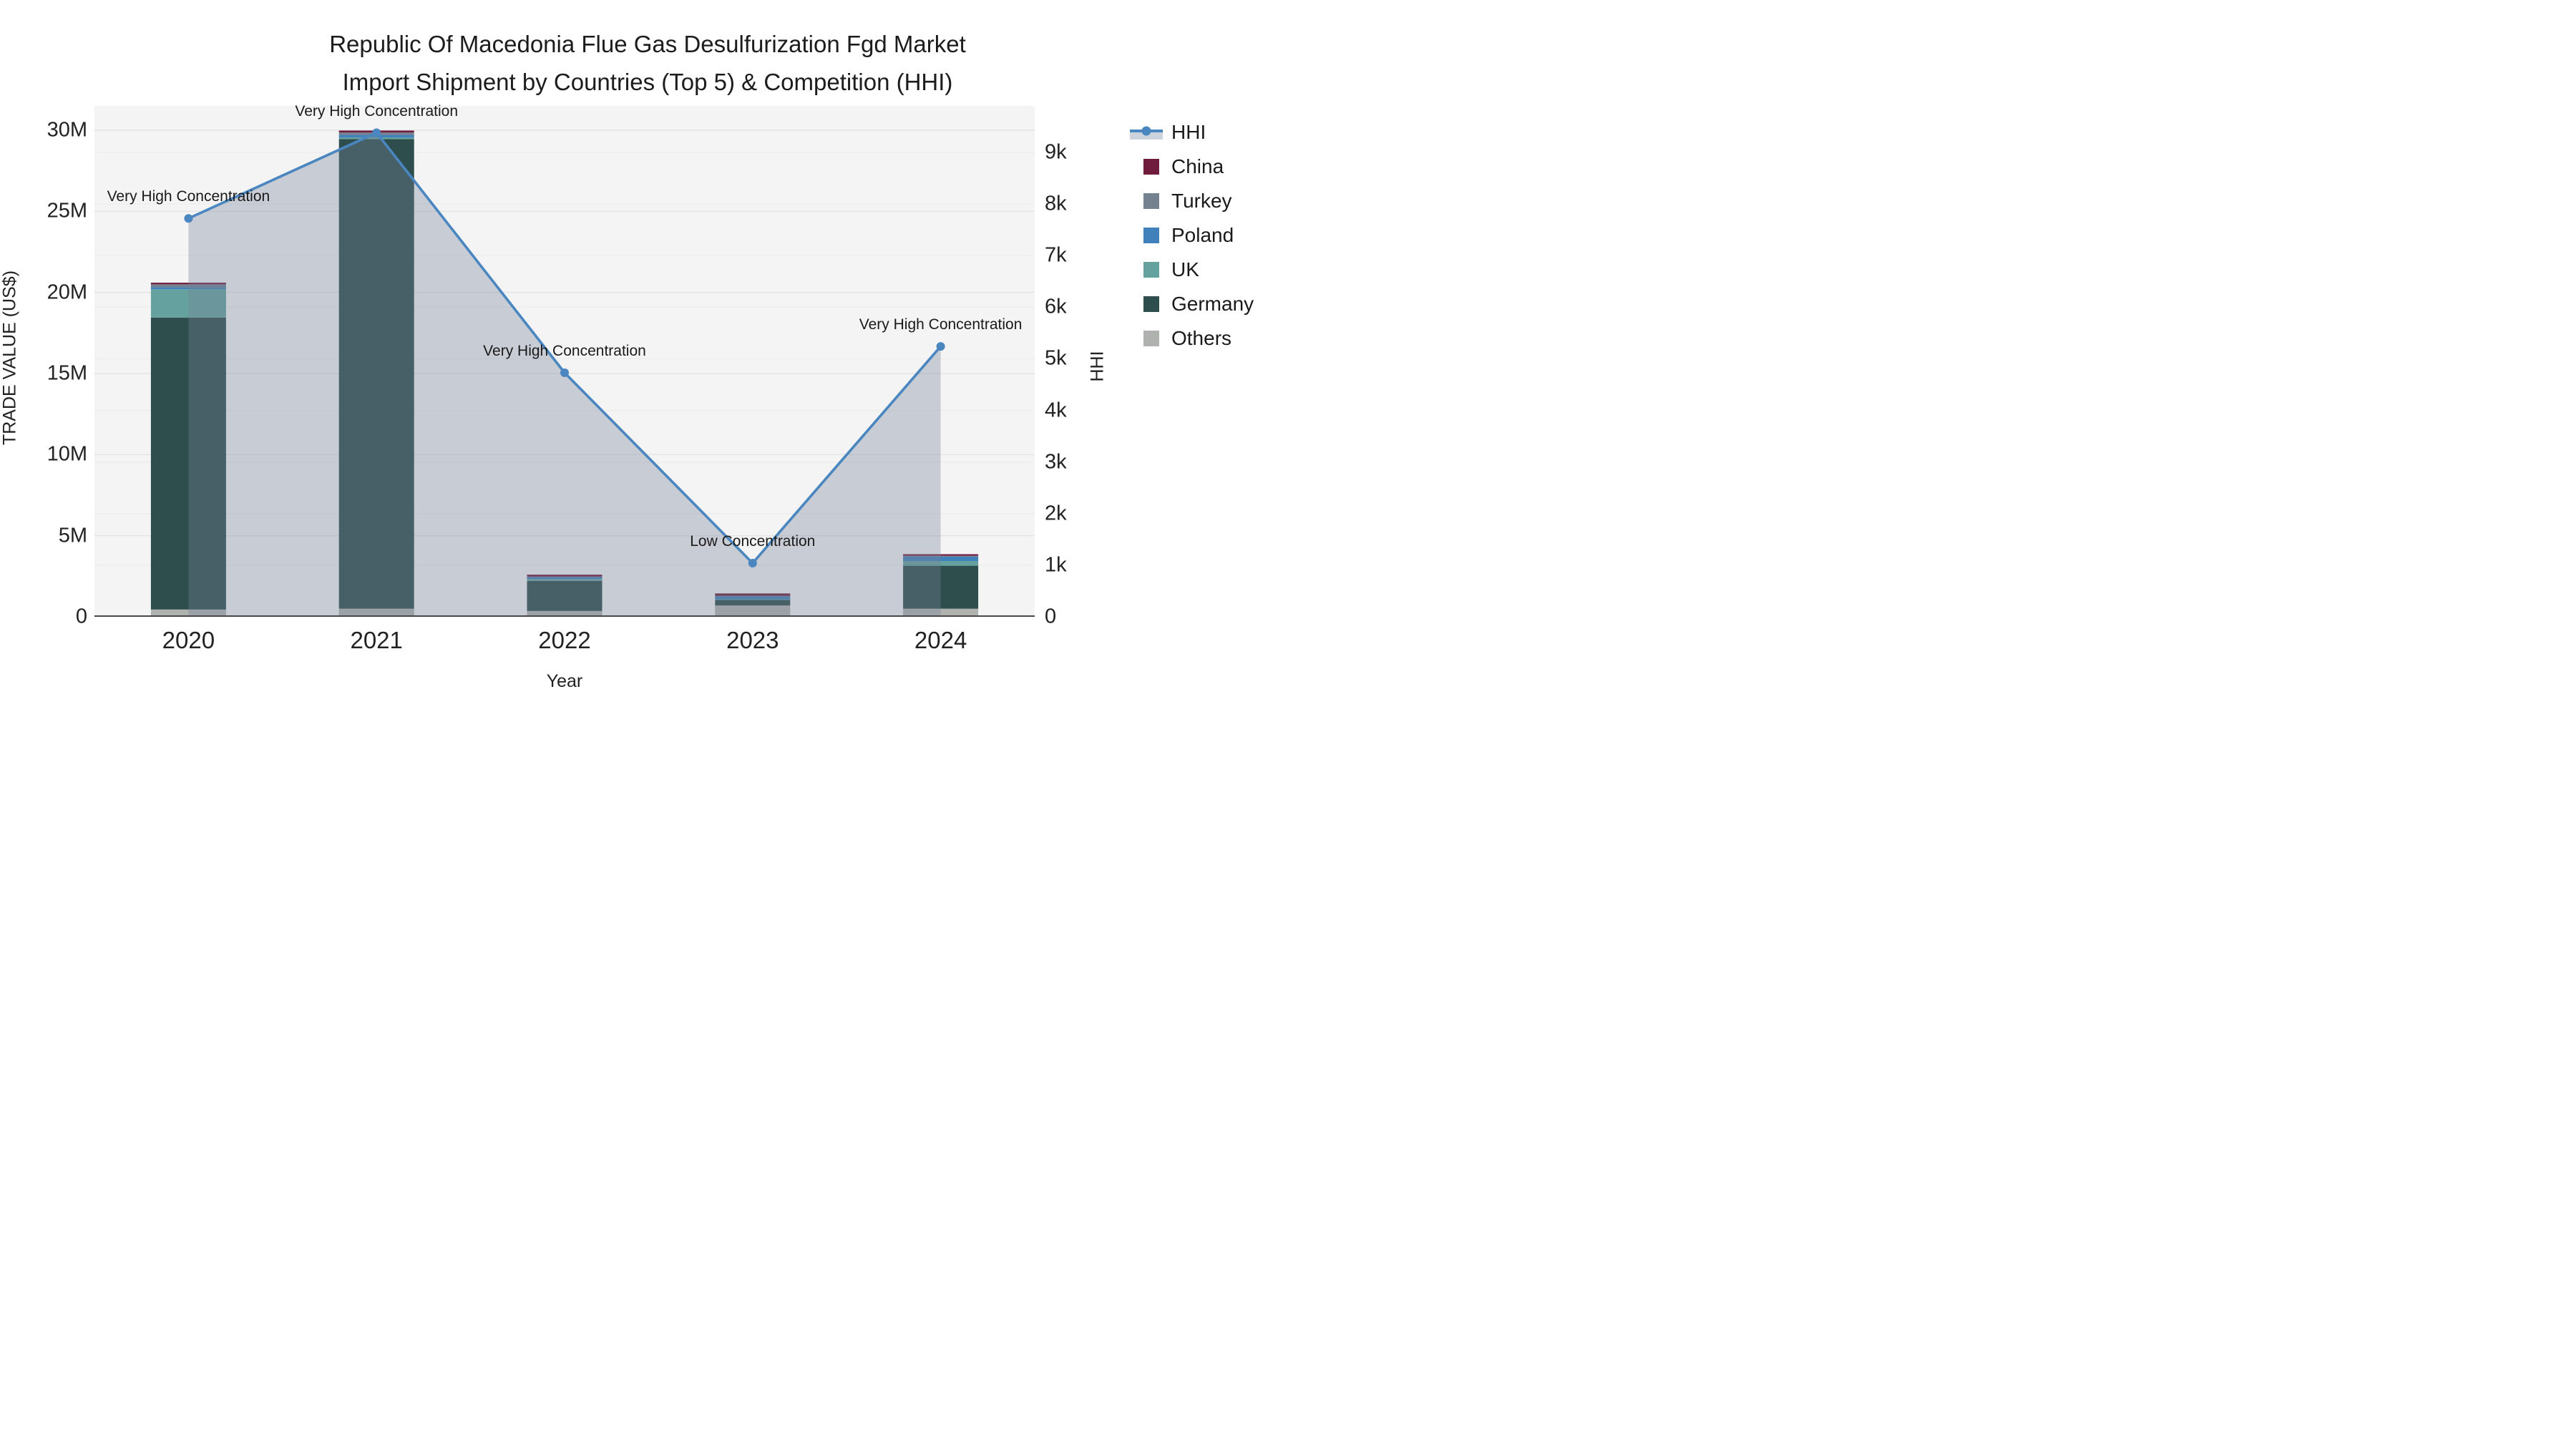 The width and height of the screenshot is (2576, 1449). Describe the element at coordinates (564, 613) in the screenshot. I see `bar-segment-others-2022` at that location.